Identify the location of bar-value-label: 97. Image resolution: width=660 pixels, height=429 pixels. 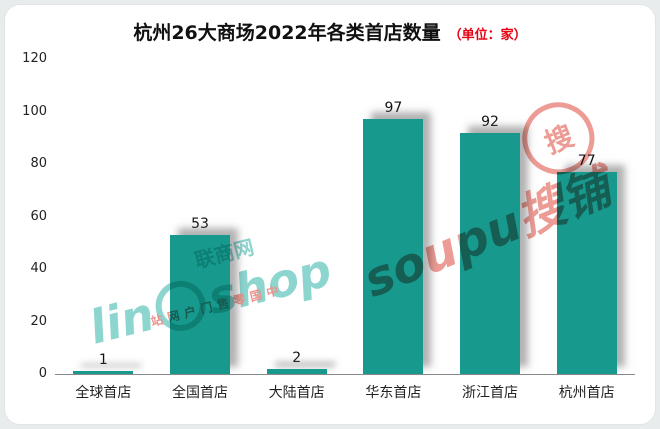
(393, 108).